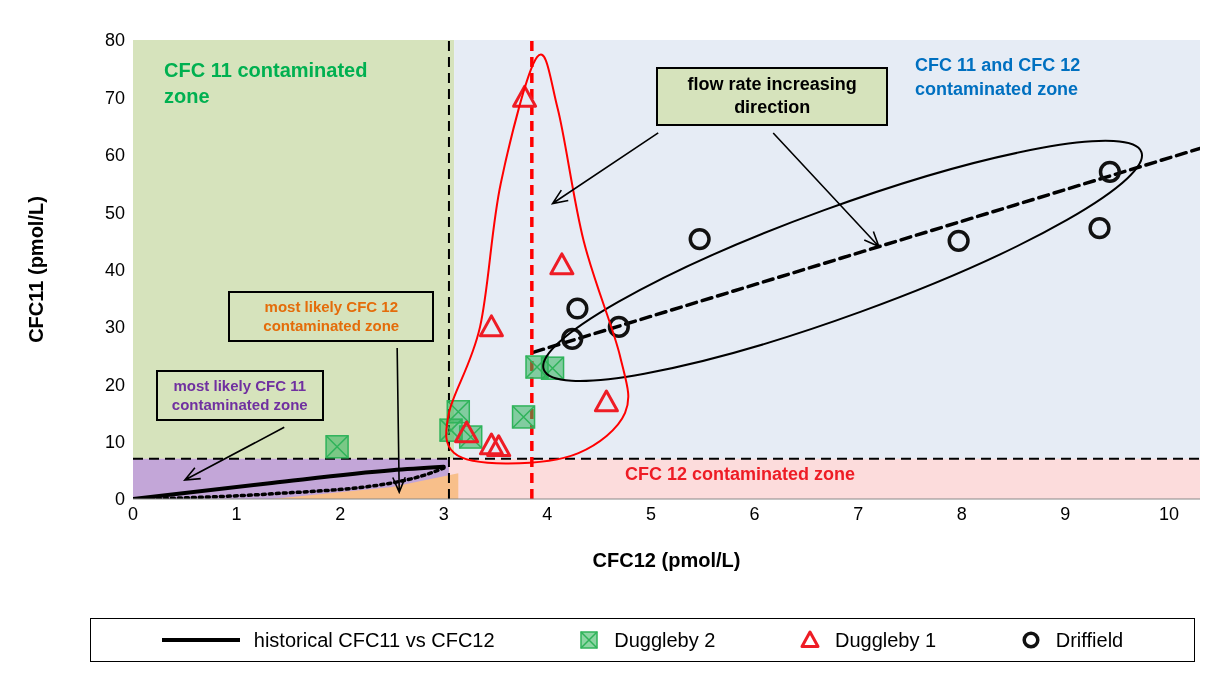 This screenshot has height=679, width=1222. I want to click on y-tick-label: 50, so click(114, 212).